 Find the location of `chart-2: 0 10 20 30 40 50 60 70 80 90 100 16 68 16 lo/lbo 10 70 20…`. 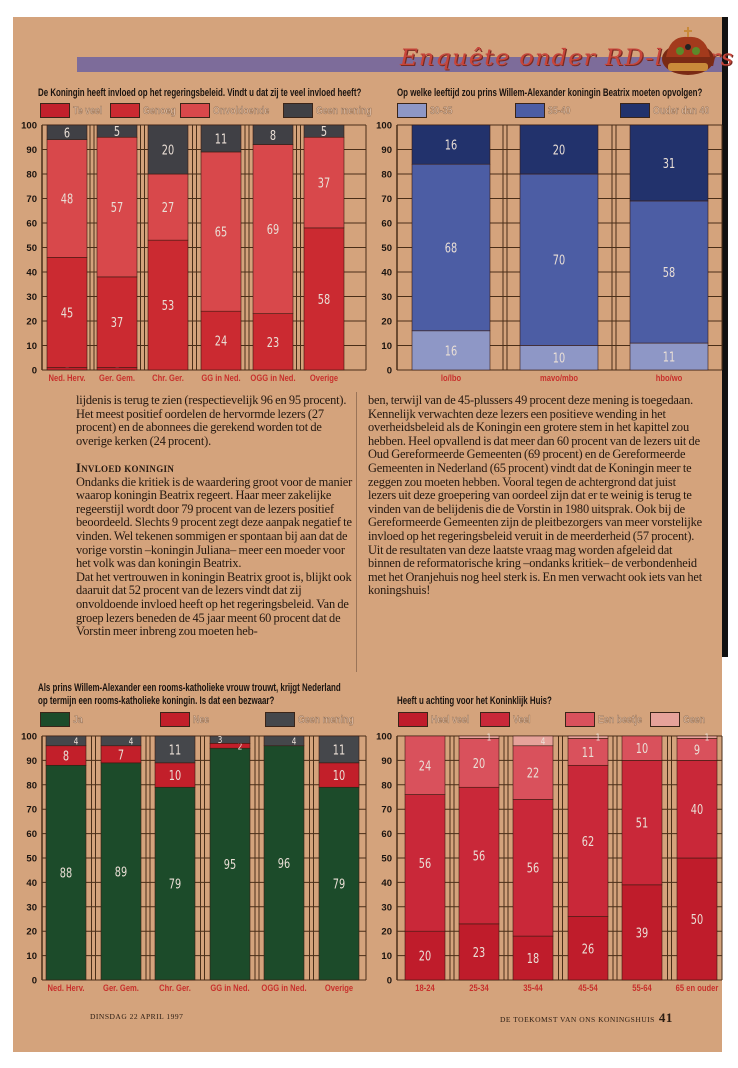

chart-2: 0 10 20 30 40 50 60 70 80 90 100 16 68 16 lo/lbo 10 70 20… is located at coordinates (549, 252).